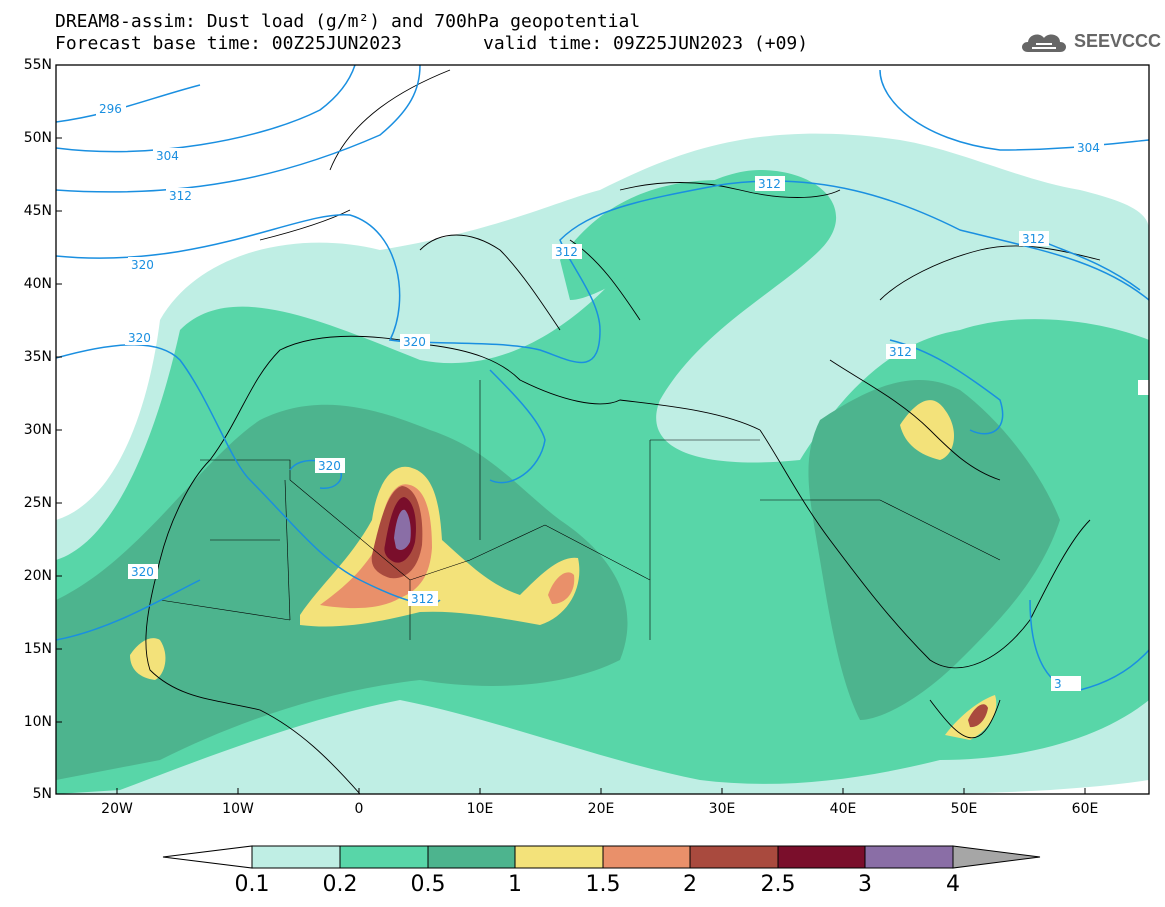  Describe the element at coordinates (340, 884) in the screenshot. I see `colorbar-label: 0.2` at that location.